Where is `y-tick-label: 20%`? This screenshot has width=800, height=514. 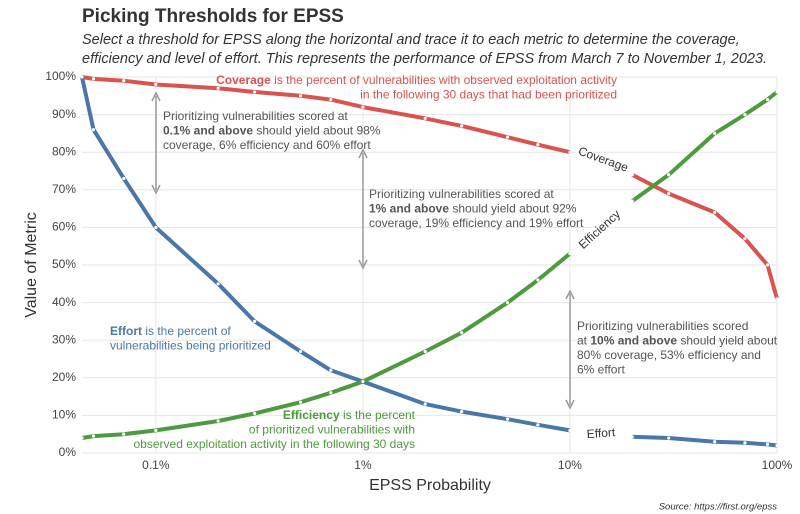 y-tick-label: 20% is located at coordinates (64, 377).